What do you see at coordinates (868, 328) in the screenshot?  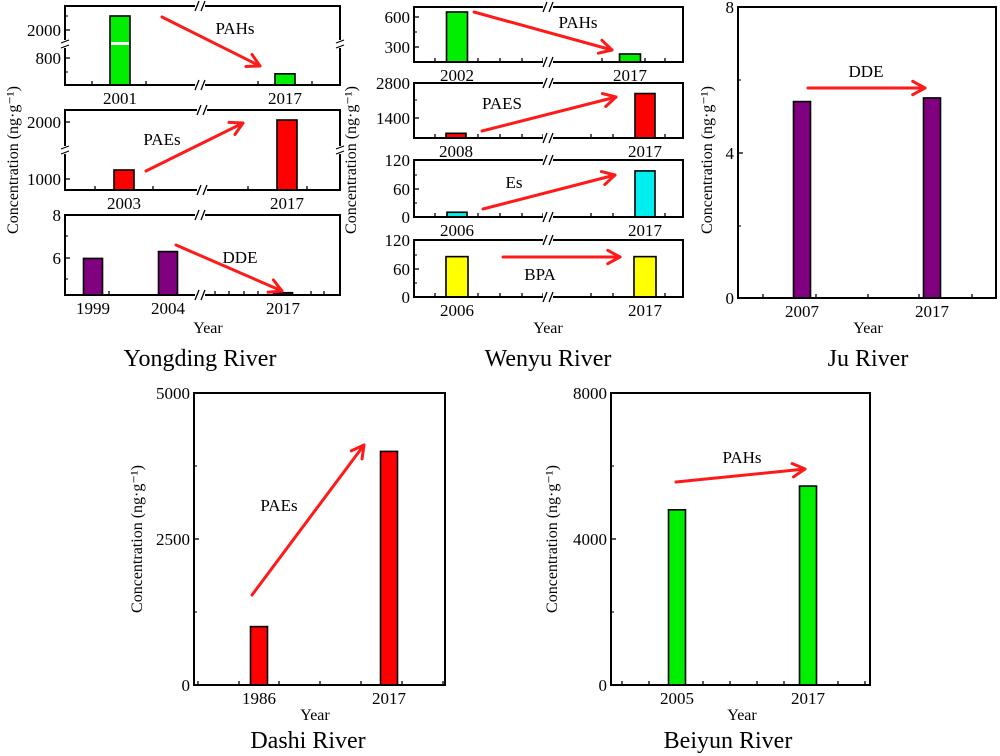 I see `ju-x-axis-title: Year` at bounding box center [868, 328].